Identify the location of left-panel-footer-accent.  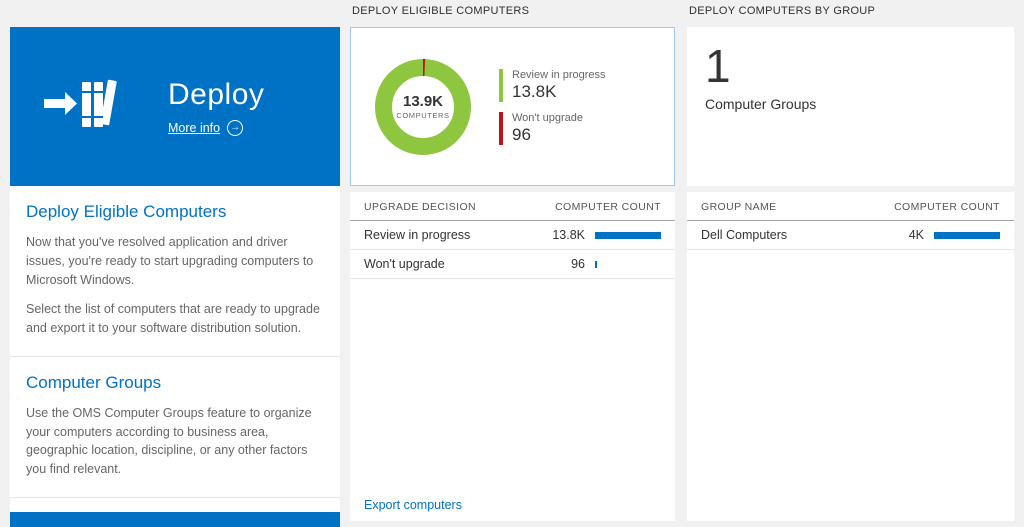
(175, 519).